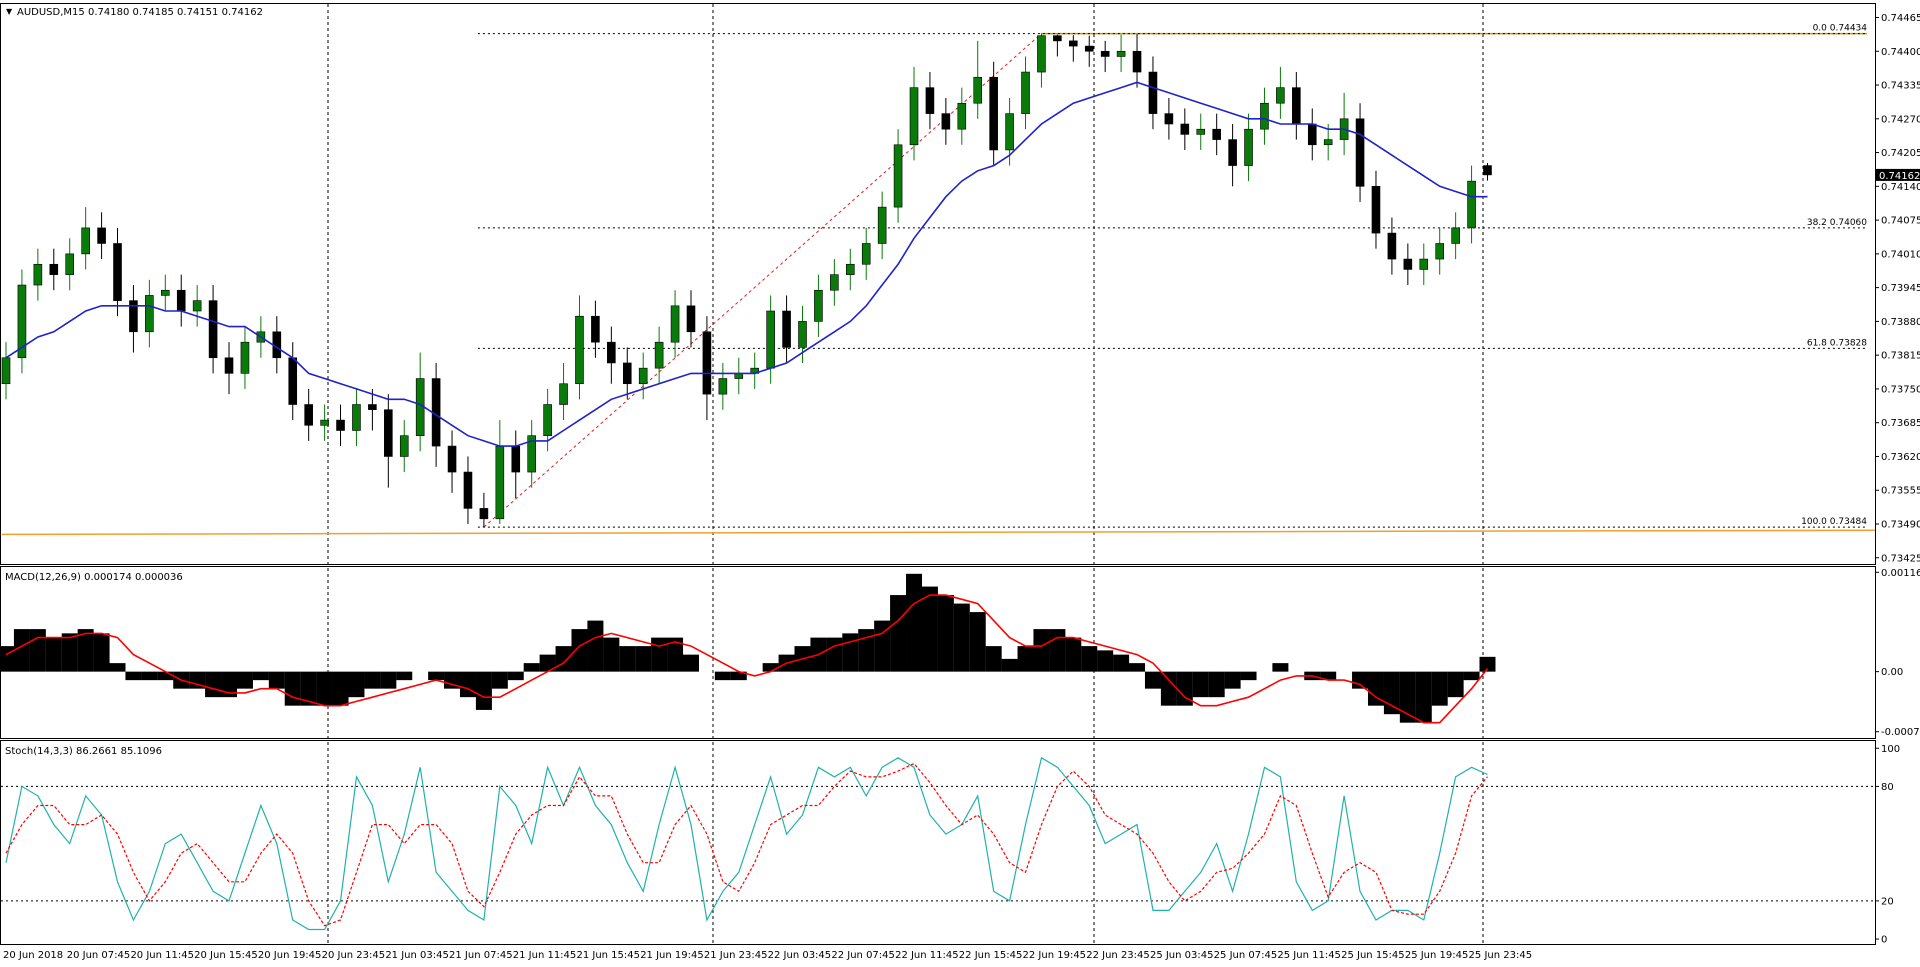 The height and width of the screenshot is (967, 1920). I want to click on y-tick-label: 0.74465, so click(1900, 18).